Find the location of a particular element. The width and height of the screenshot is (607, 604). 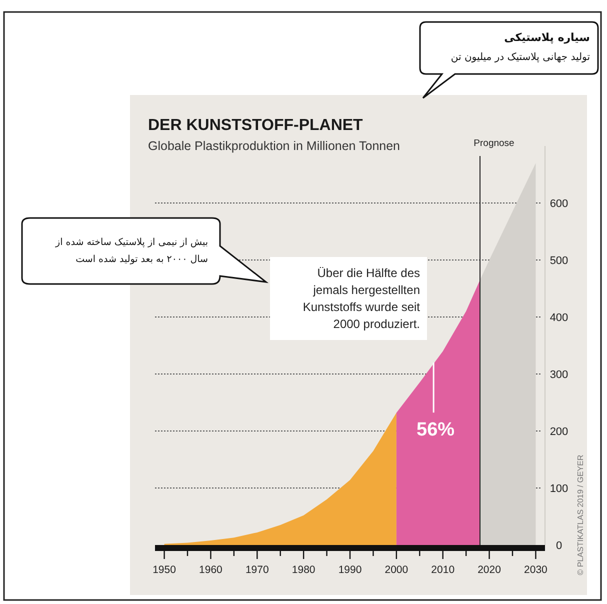

y-tick-label: 400 is located at coordinates (559, 318).